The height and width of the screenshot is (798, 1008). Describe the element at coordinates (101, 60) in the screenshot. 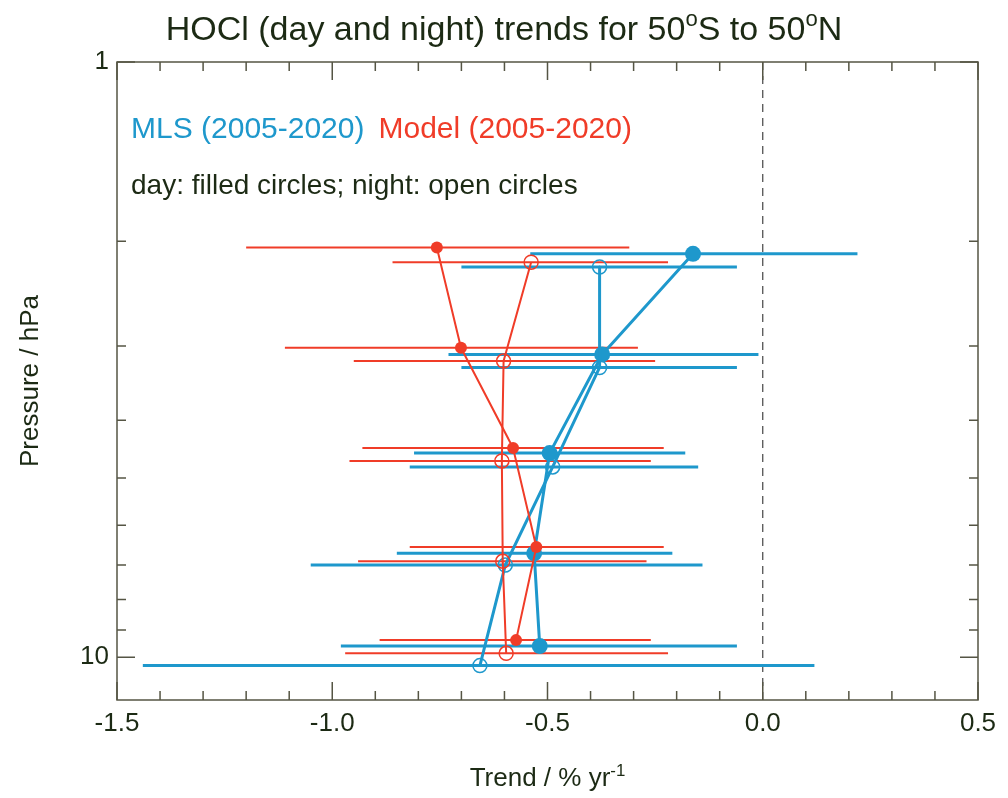

I see `y-tick-label: 1` at that location.